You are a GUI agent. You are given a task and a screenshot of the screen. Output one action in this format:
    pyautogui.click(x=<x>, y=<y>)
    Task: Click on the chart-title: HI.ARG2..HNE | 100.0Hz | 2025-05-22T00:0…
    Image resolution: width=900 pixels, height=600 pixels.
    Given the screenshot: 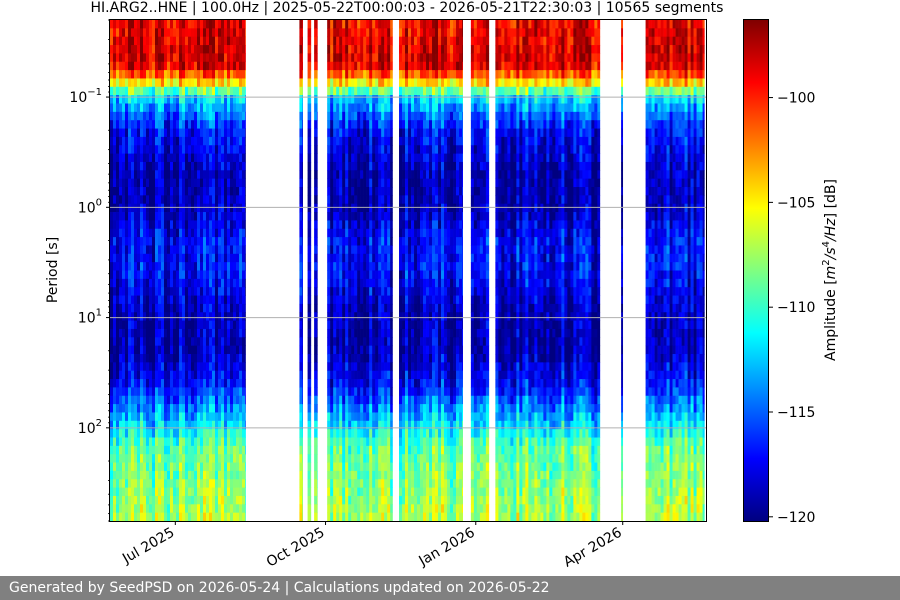 What is the action you would take?
    pyautogui.click(x=407, y=8)
    